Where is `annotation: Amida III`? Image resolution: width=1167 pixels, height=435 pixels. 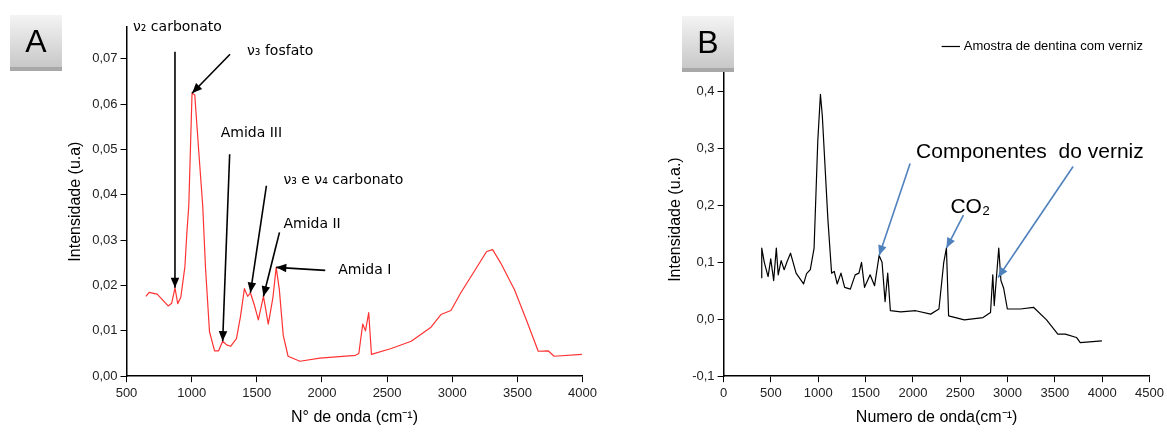
annotation: Amida III is located at coordinates (251, 131).